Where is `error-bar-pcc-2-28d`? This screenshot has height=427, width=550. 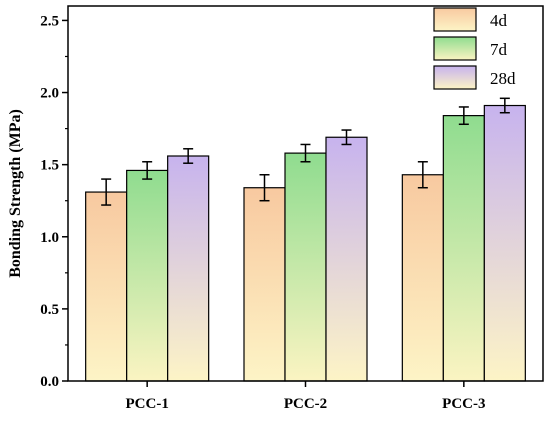 error-bar-pcc-2-28d is located at coordinates (346, 137).